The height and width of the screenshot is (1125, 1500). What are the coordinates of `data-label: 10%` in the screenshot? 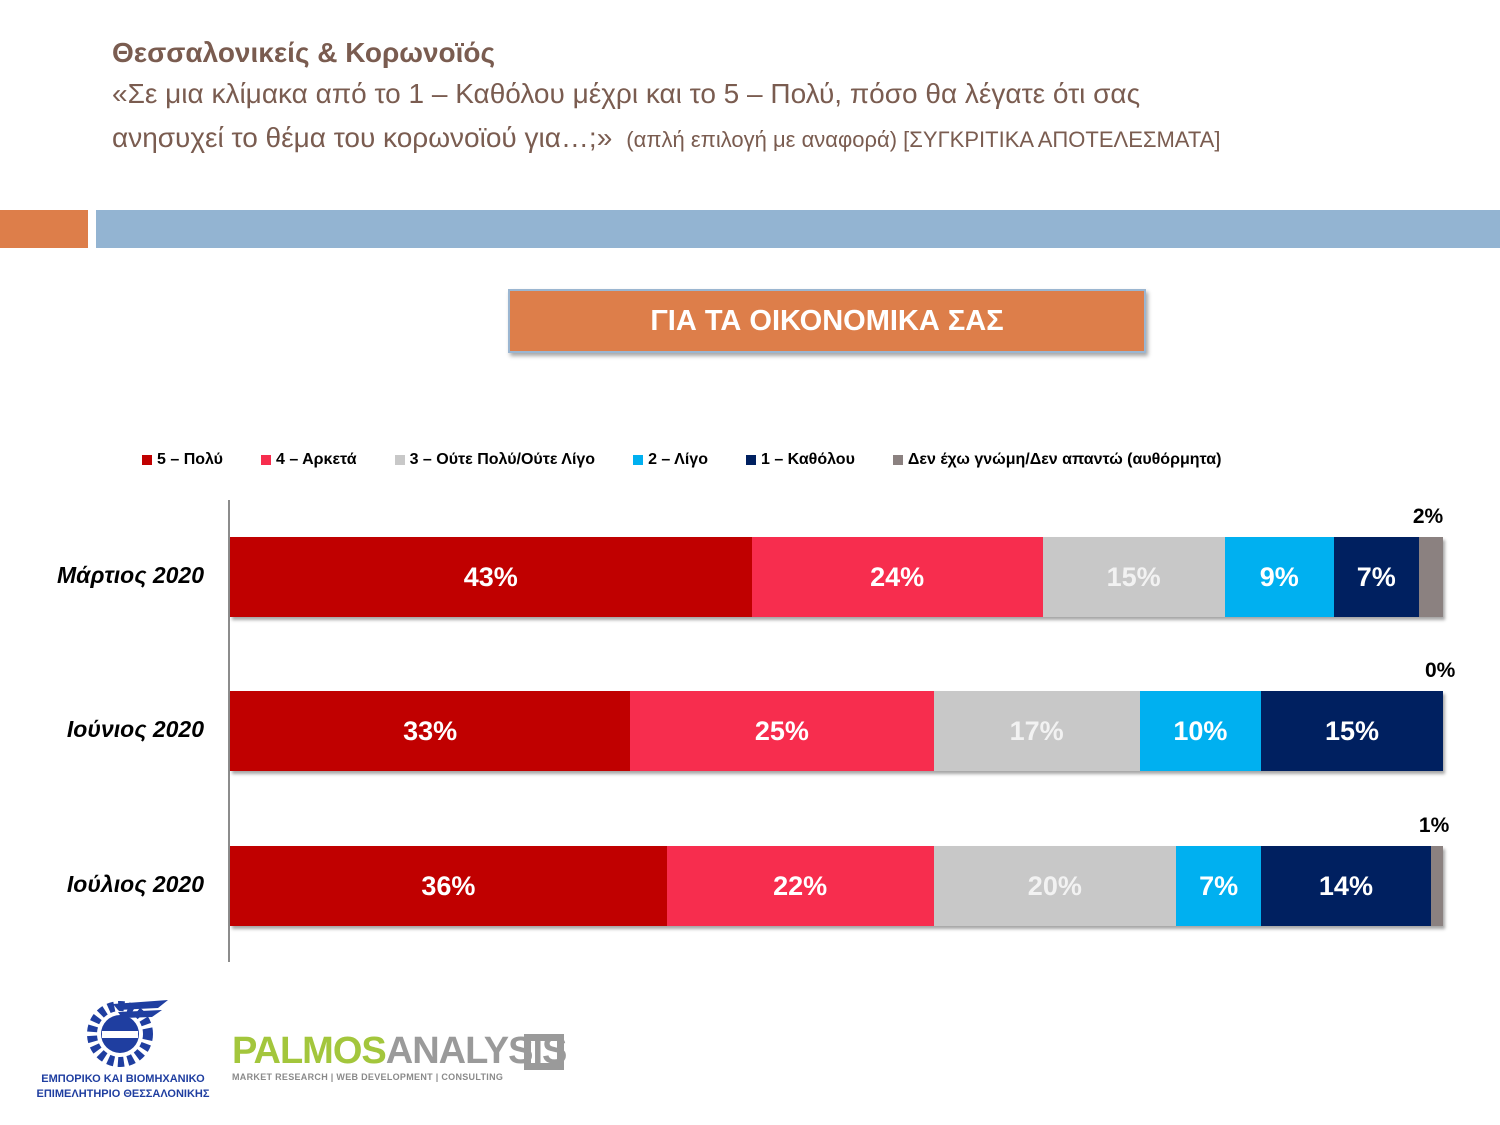 It's located at (1200, 730).